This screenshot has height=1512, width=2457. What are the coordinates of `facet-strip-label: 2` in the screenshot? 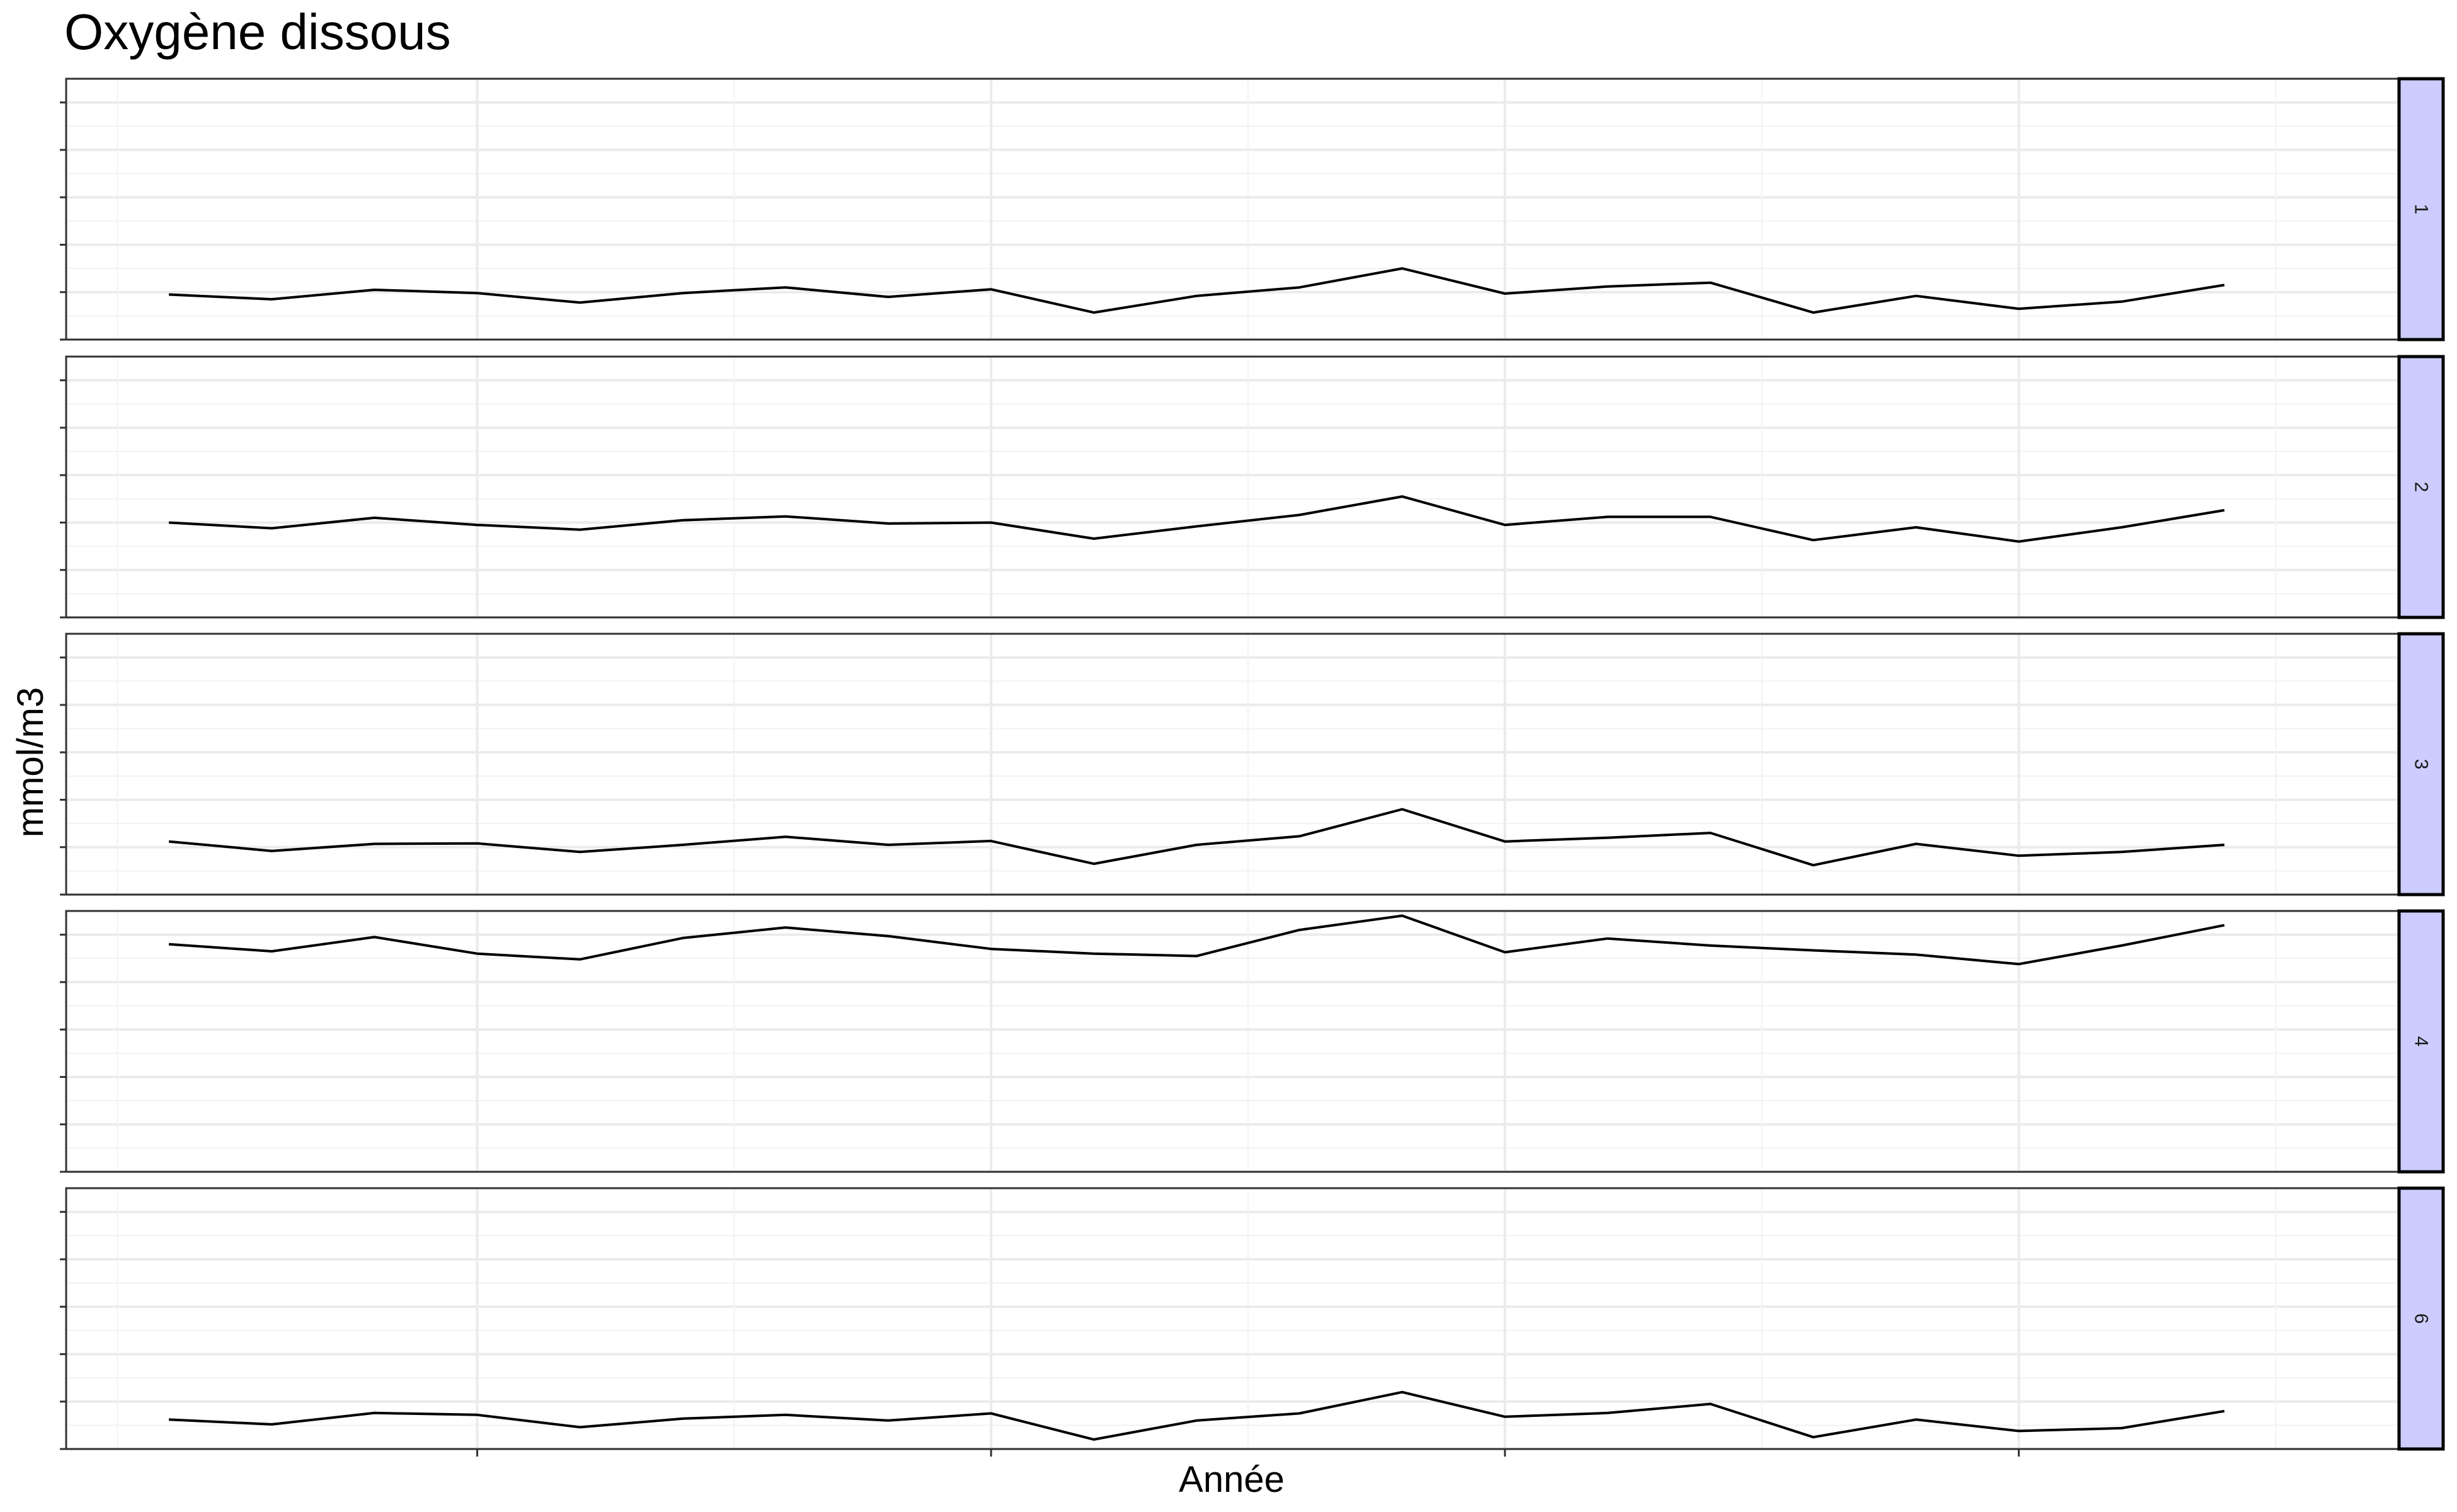 It's located at (2421, 487).